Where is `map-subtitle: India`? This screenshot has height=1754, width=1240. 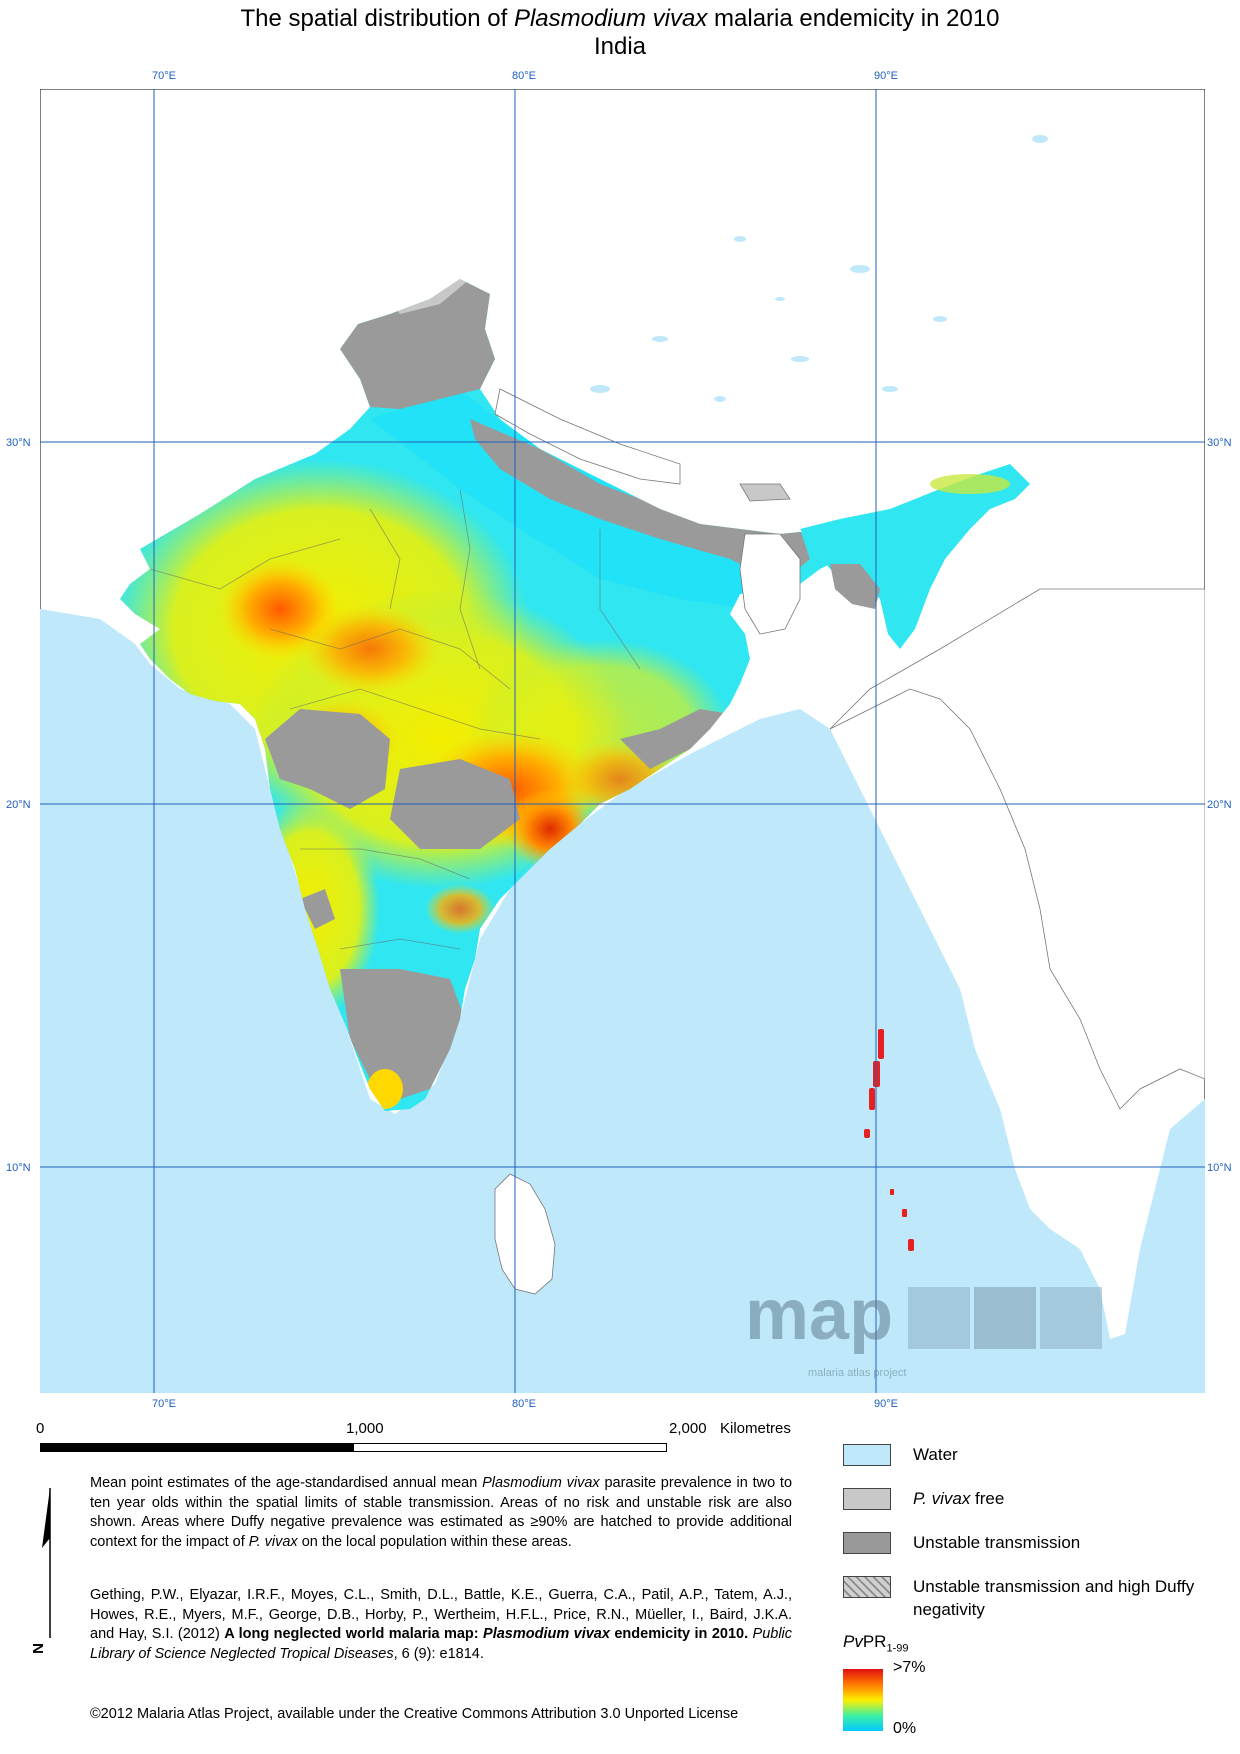
map-subtitle: India is located at coordinates (620, 46).